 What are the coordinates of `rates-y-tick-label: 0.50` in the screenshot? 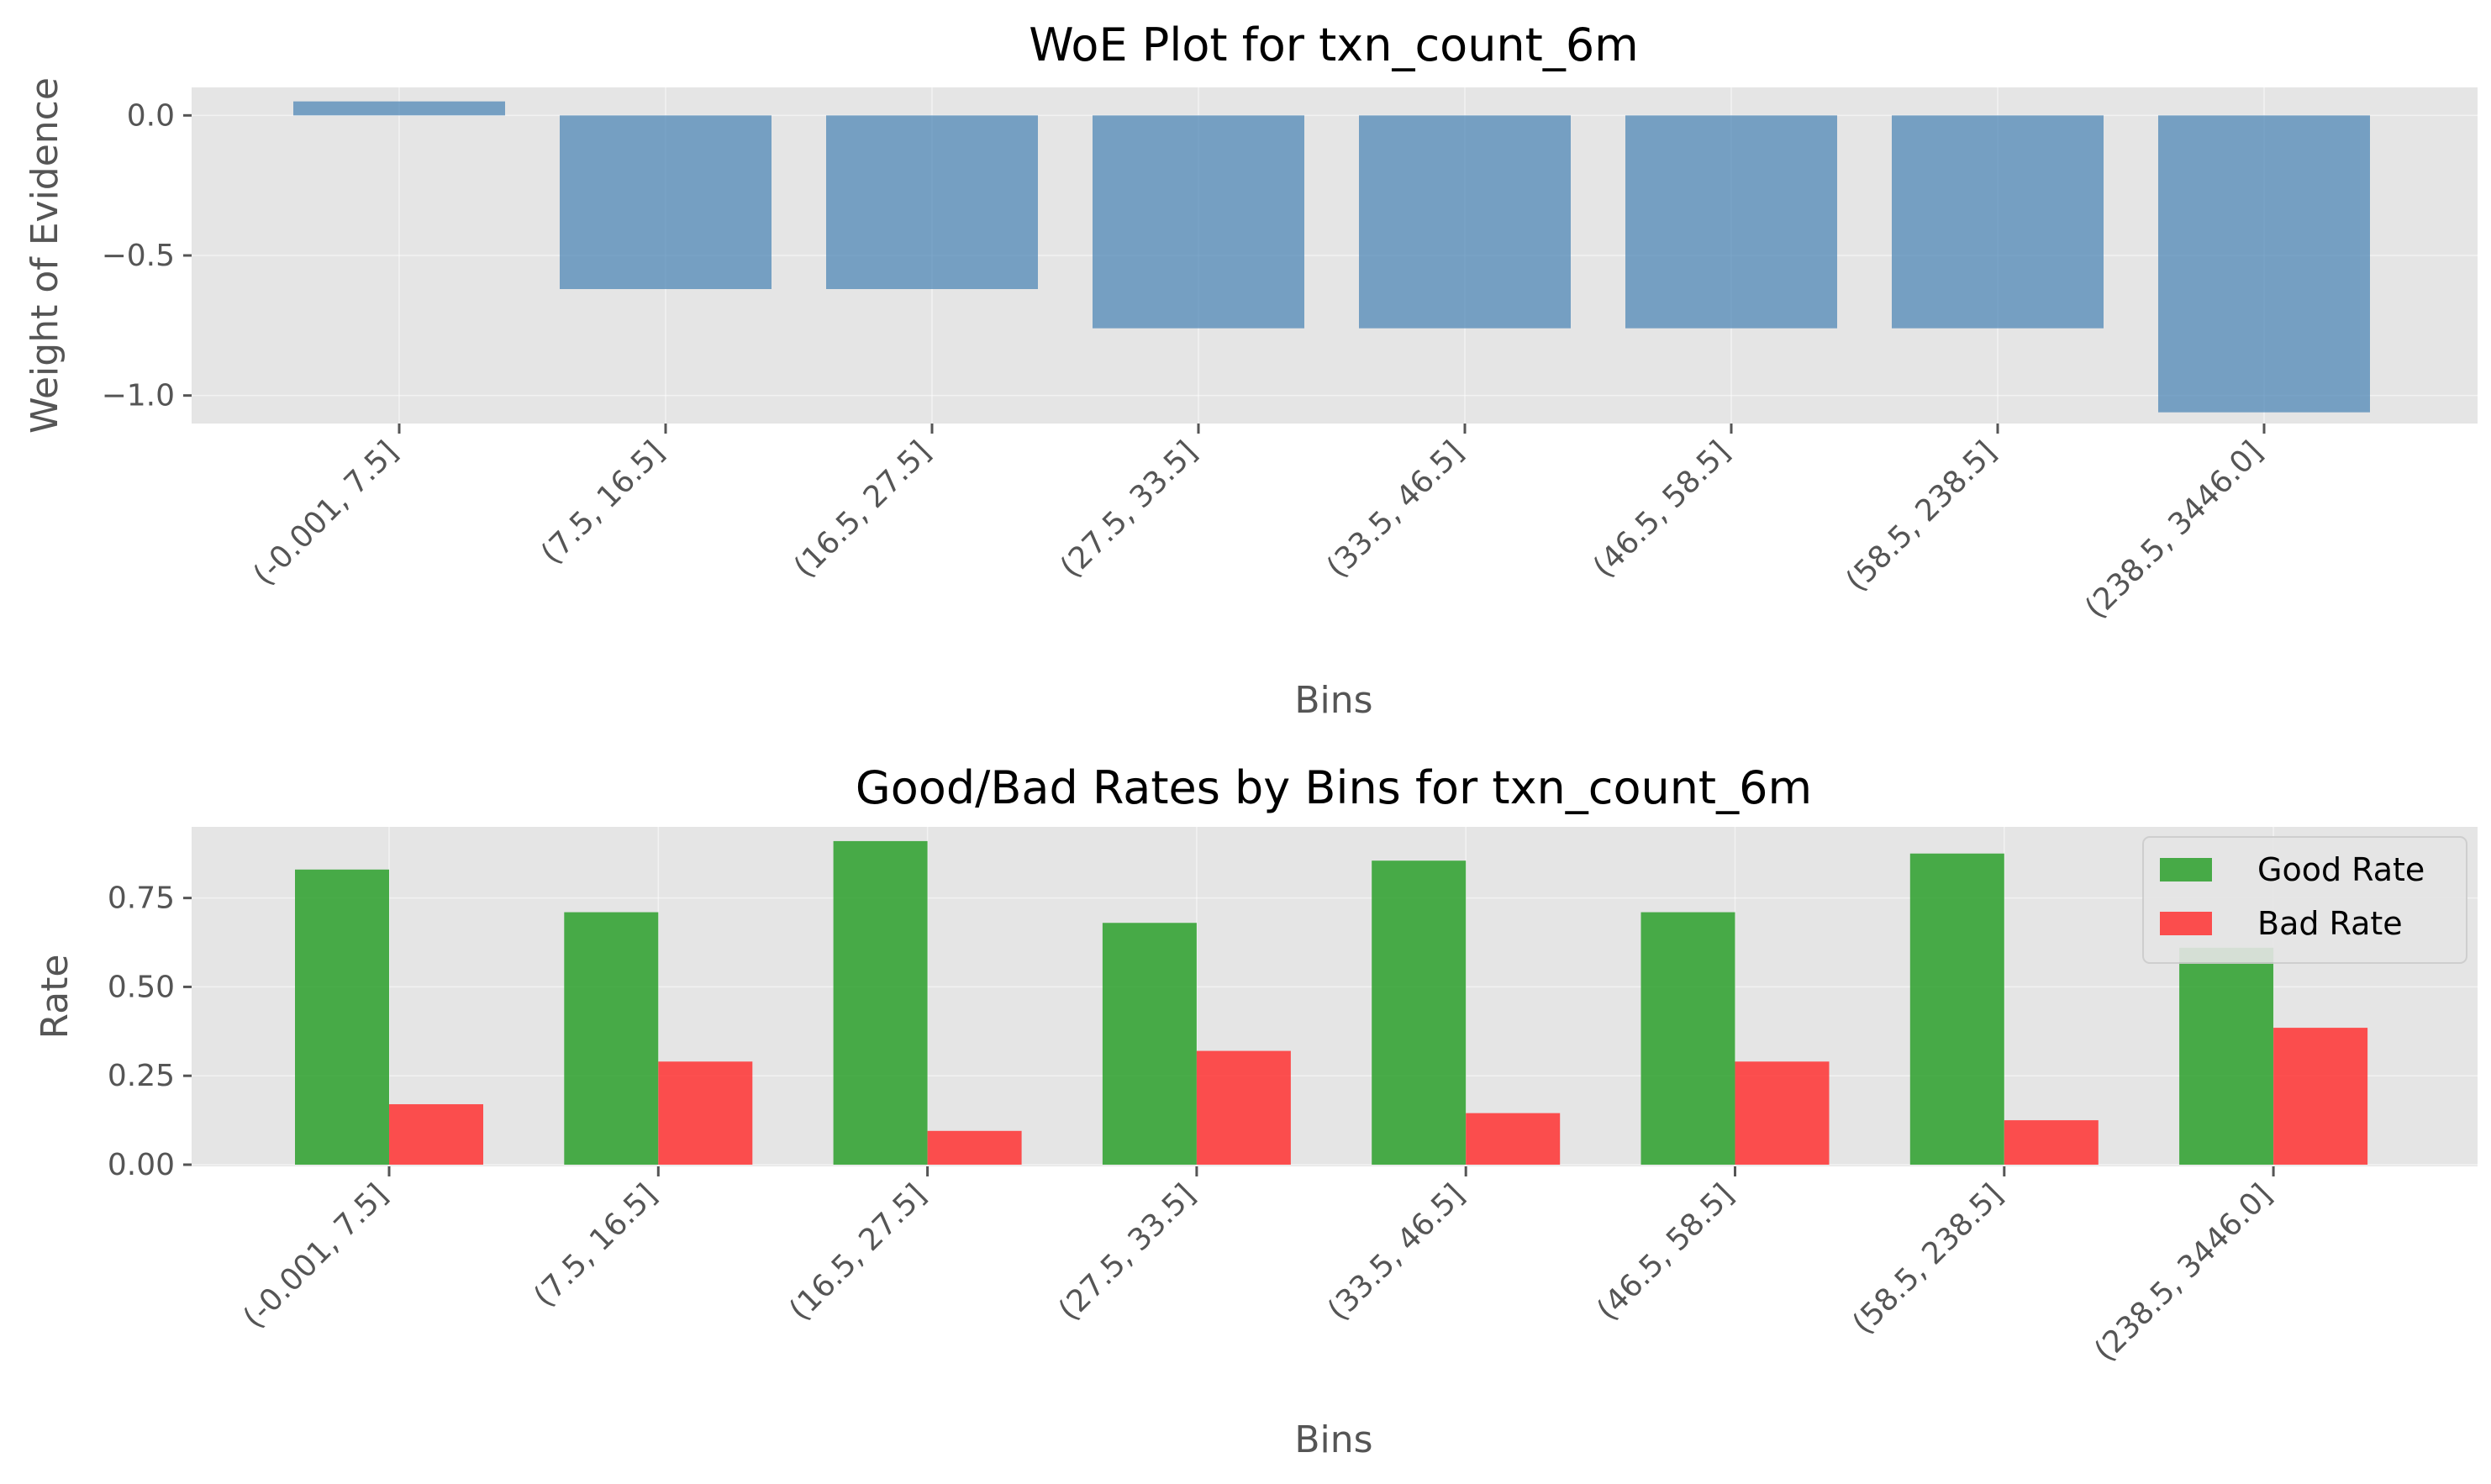 It's located at (141, 987).